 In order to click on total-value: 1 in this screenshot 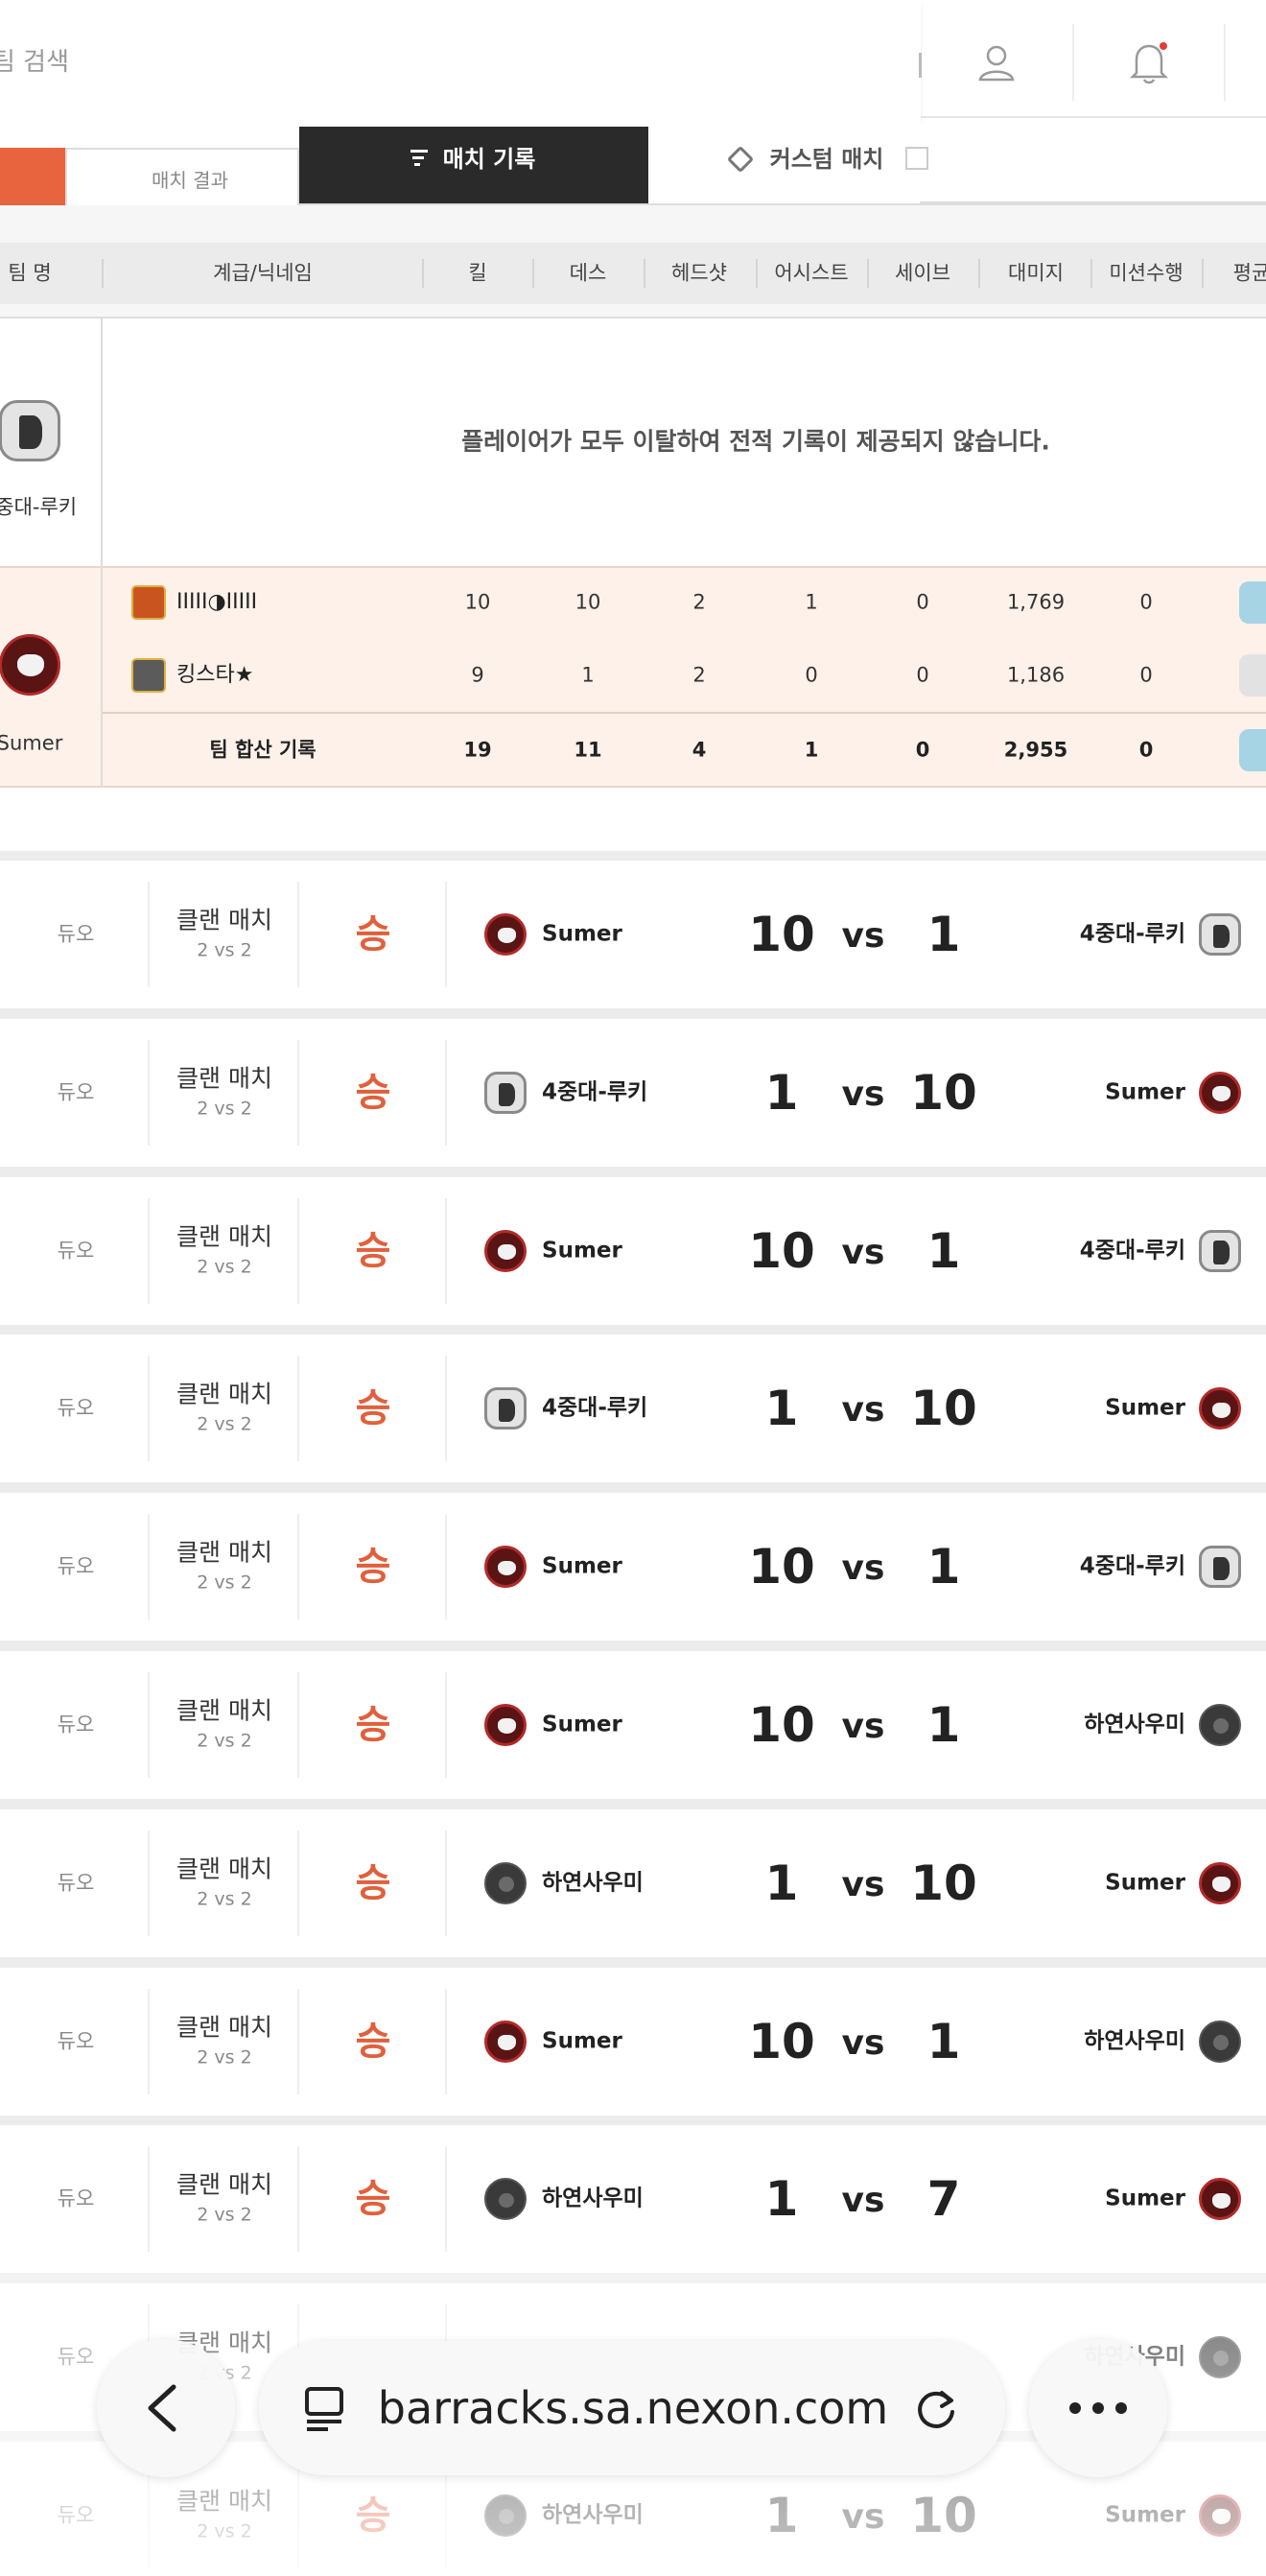, I will do `click(812, 750)`.